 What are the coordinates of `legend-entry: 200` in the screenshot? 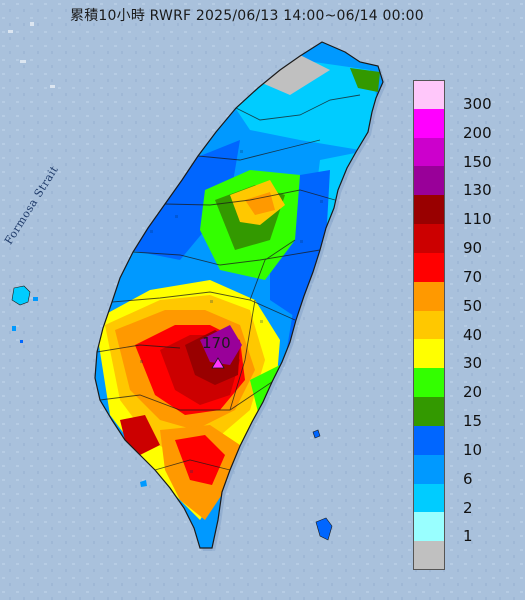 It's located at (465, 125).